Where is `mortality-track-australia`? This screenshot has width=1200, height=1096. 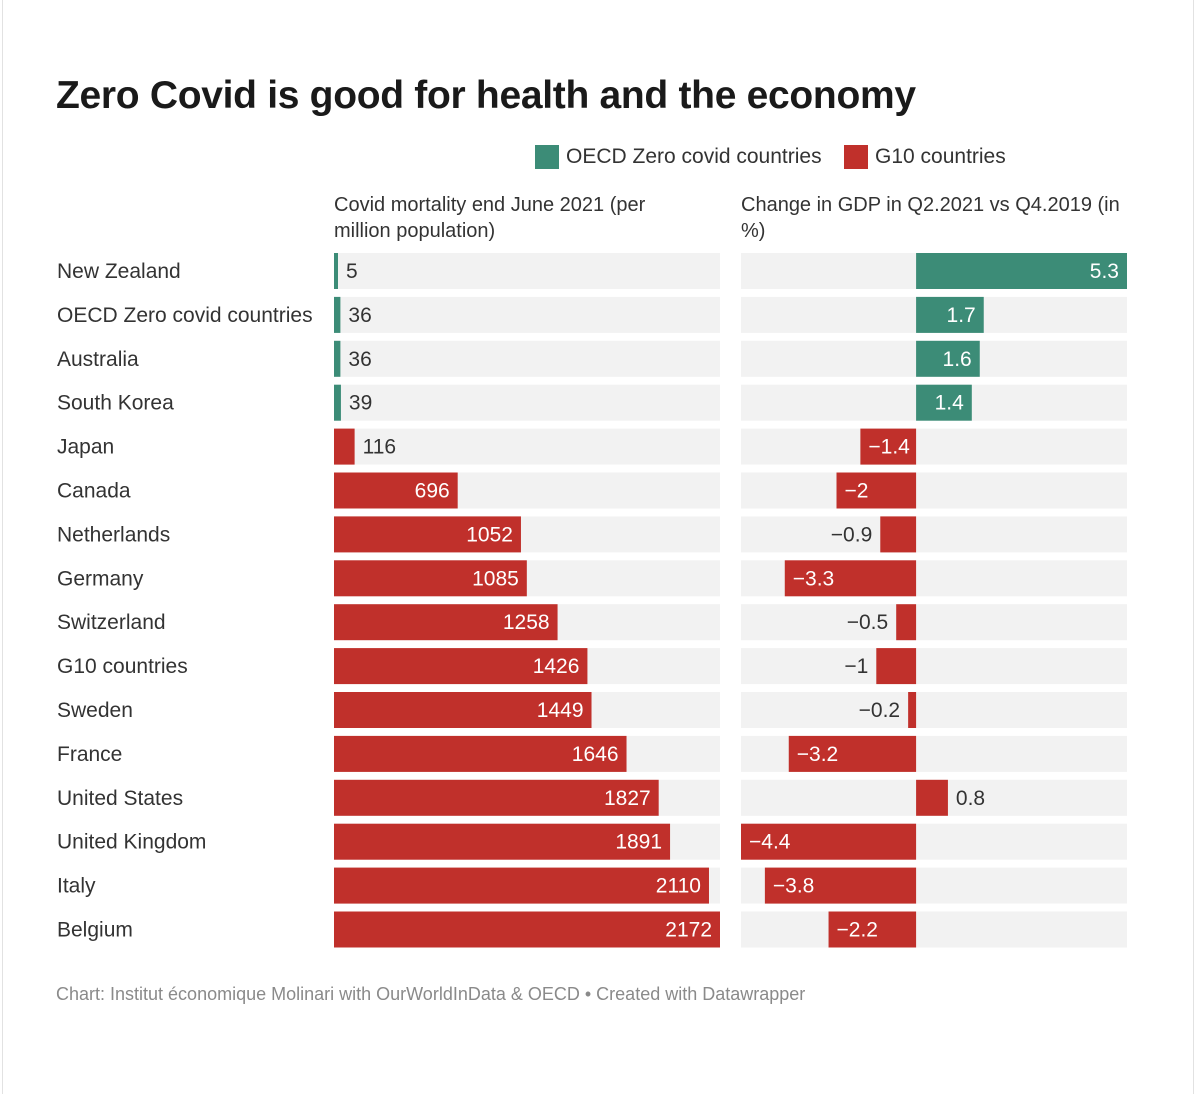 mortality-track-australia is located at coordinates (527, 358).